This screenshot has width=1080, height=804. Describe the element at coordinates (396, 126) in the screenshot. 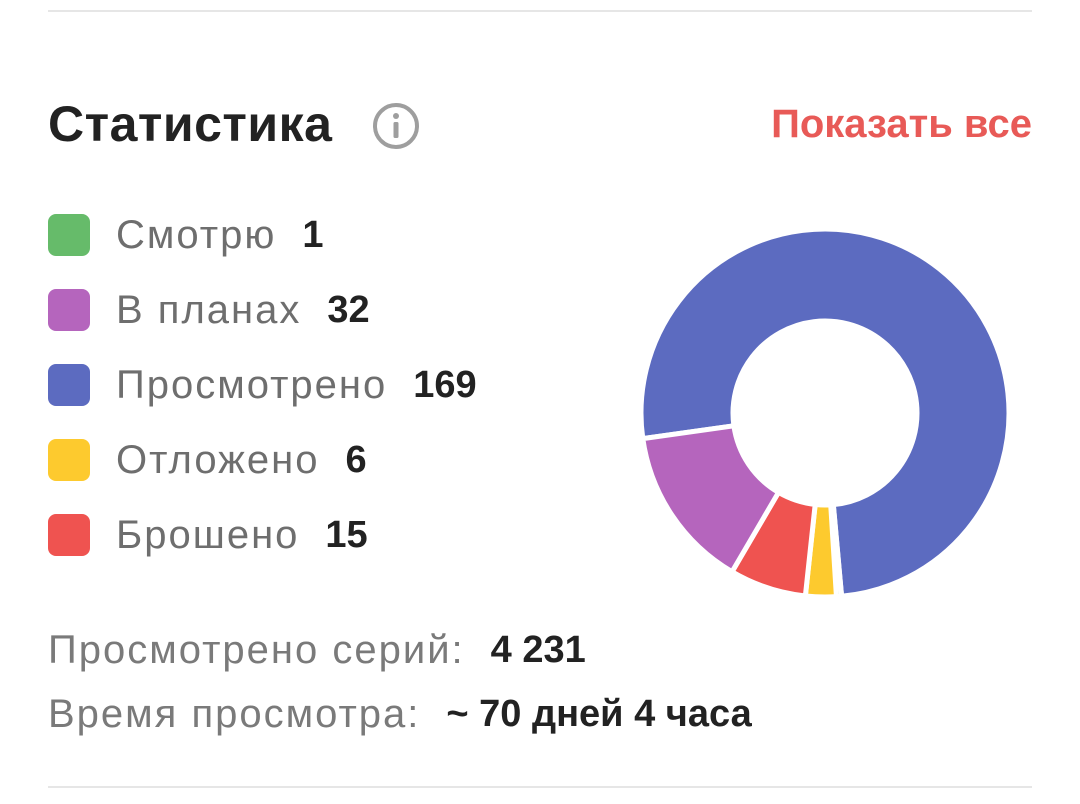

I see `info-icon` at that location.